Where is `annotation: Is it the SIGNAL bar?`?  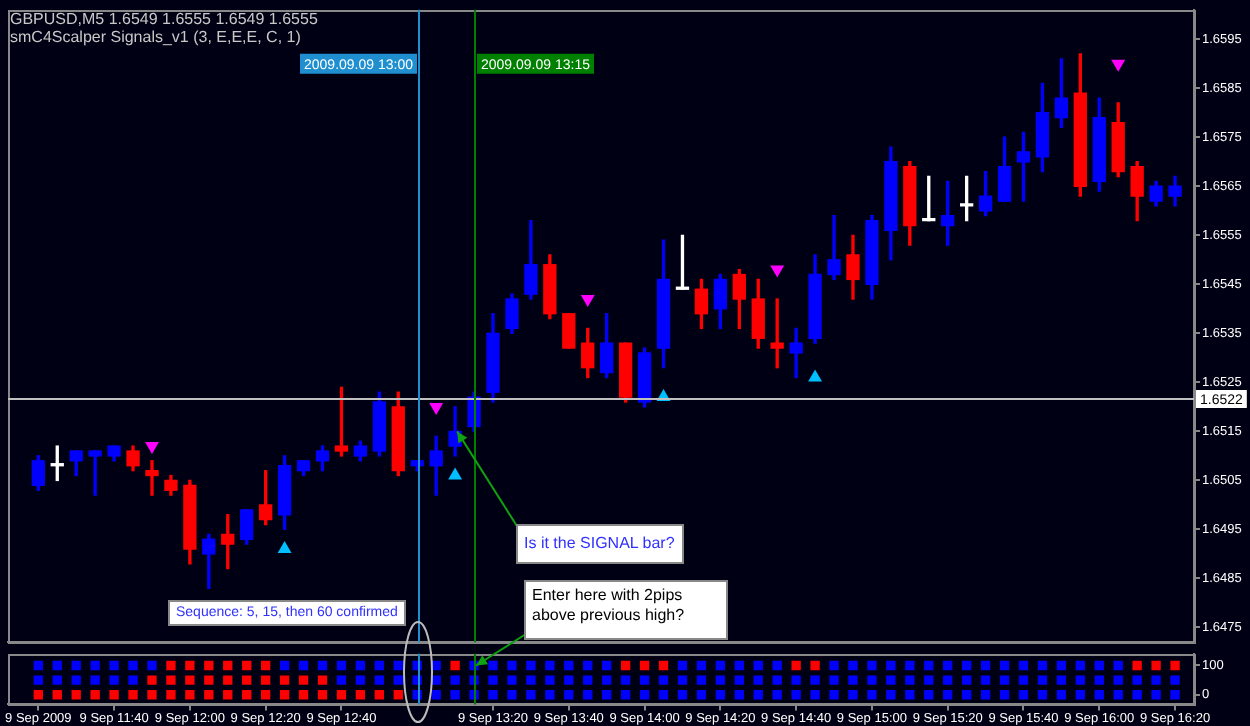 annotation: Is it the SIGNAL bar? is located at coordinates (600, 544).